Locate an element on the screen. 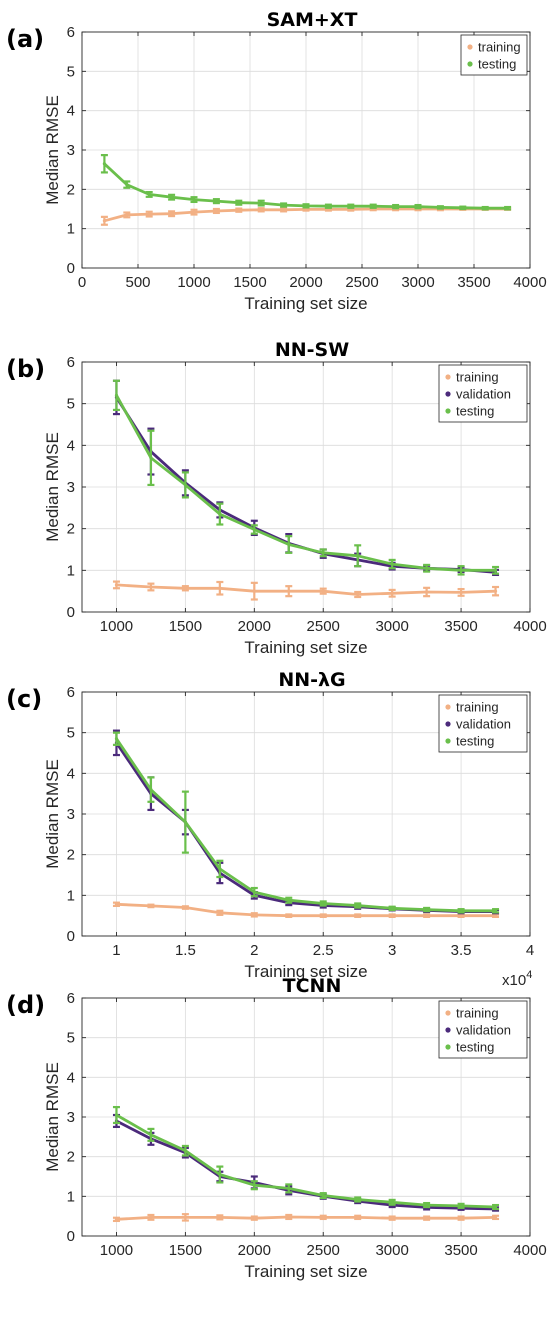 The width and height of the screenshot is (550, 1326). x-tick-label: 3500 is located at coordinates (473, 282).